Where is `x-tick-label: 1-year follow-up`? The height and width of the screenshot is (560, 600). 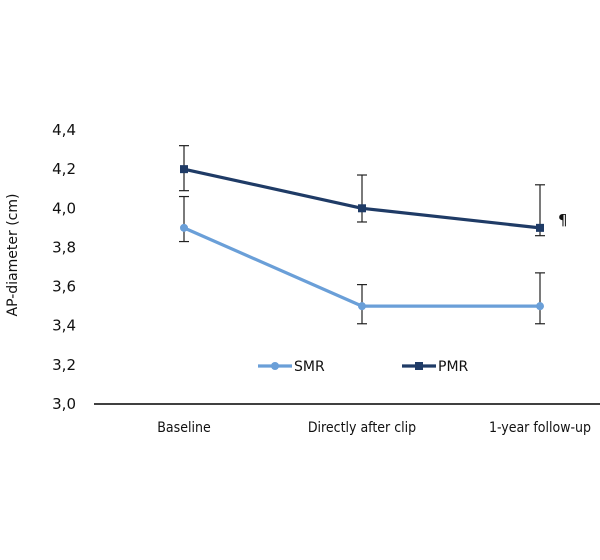
x-tick-label: 1-year follow-up is located at coordinates (540, 428).